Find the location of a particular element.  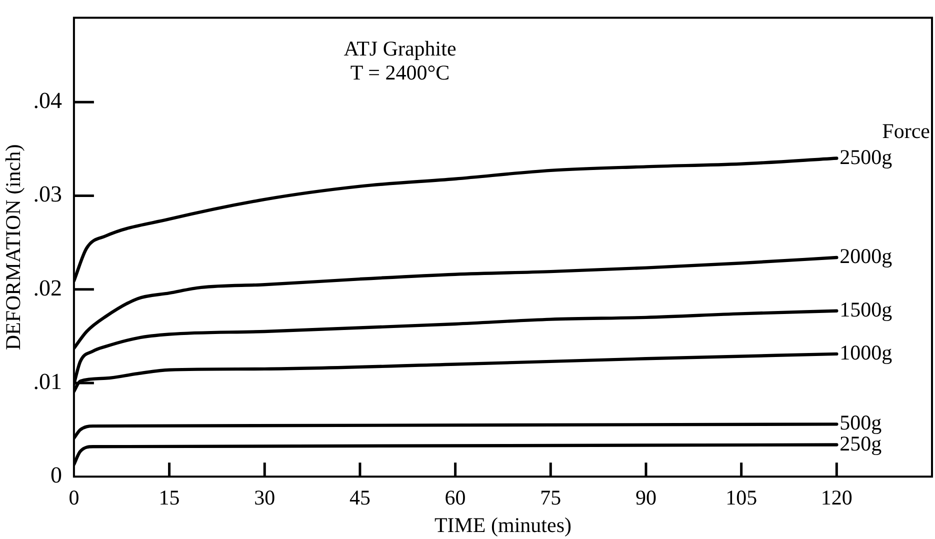

x-tick-label: 60 is located at coordinates (455, 498).